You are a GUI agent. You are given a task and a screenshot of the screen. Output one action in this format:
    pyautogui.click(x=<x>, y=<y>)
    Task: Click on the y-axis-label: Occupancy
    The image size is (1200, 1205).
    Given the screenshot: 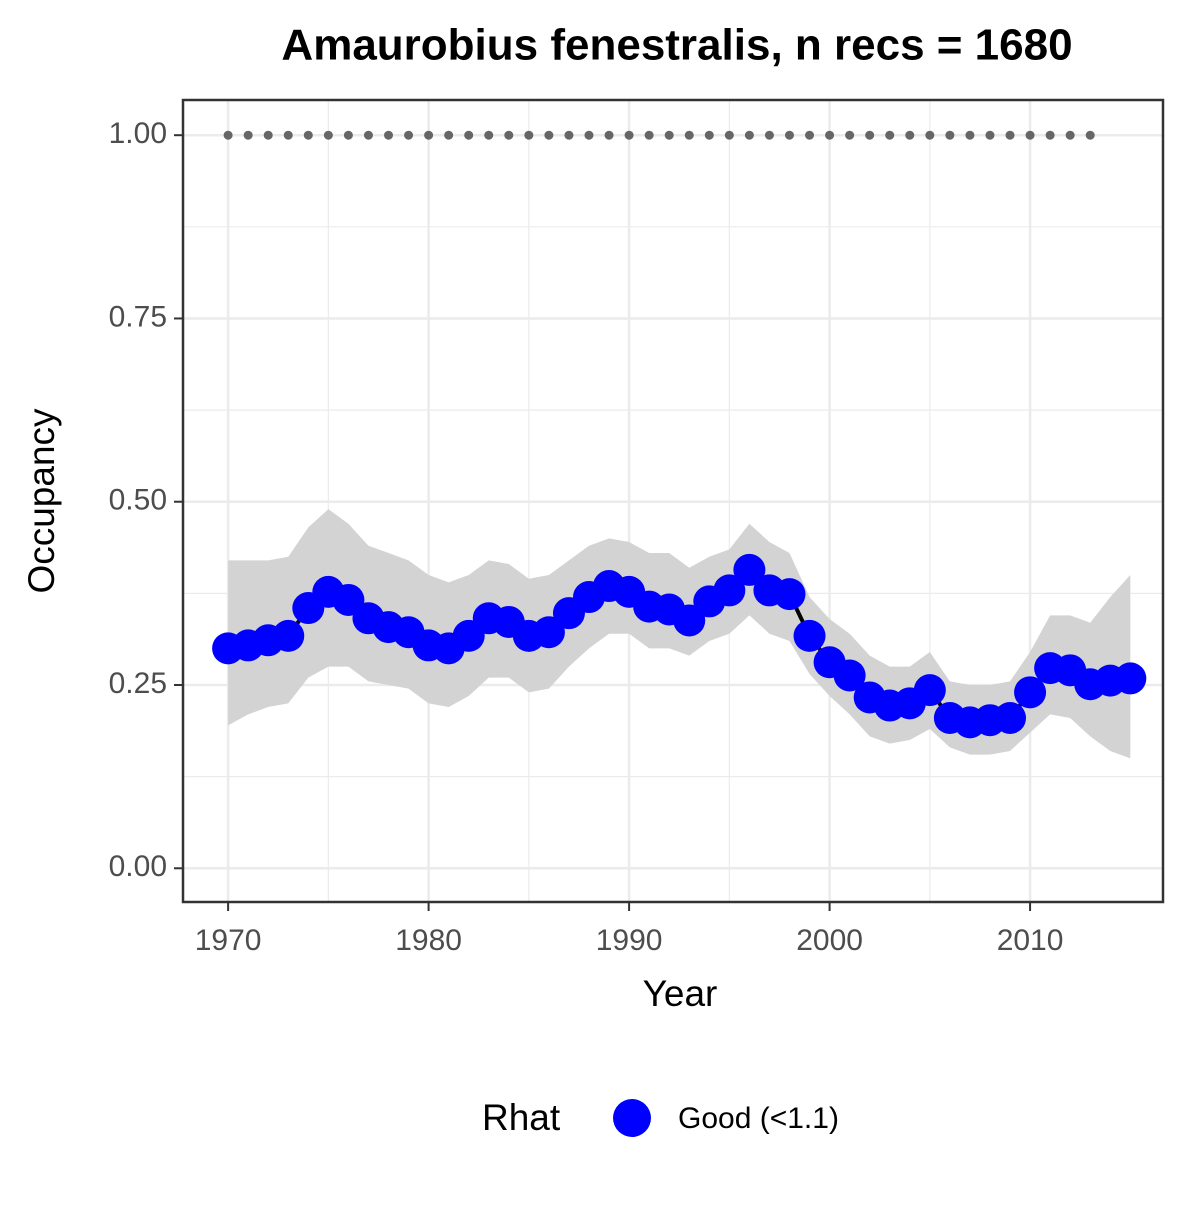 What is the action you would take?
    pyautogui.click(x=41, y=501)
    